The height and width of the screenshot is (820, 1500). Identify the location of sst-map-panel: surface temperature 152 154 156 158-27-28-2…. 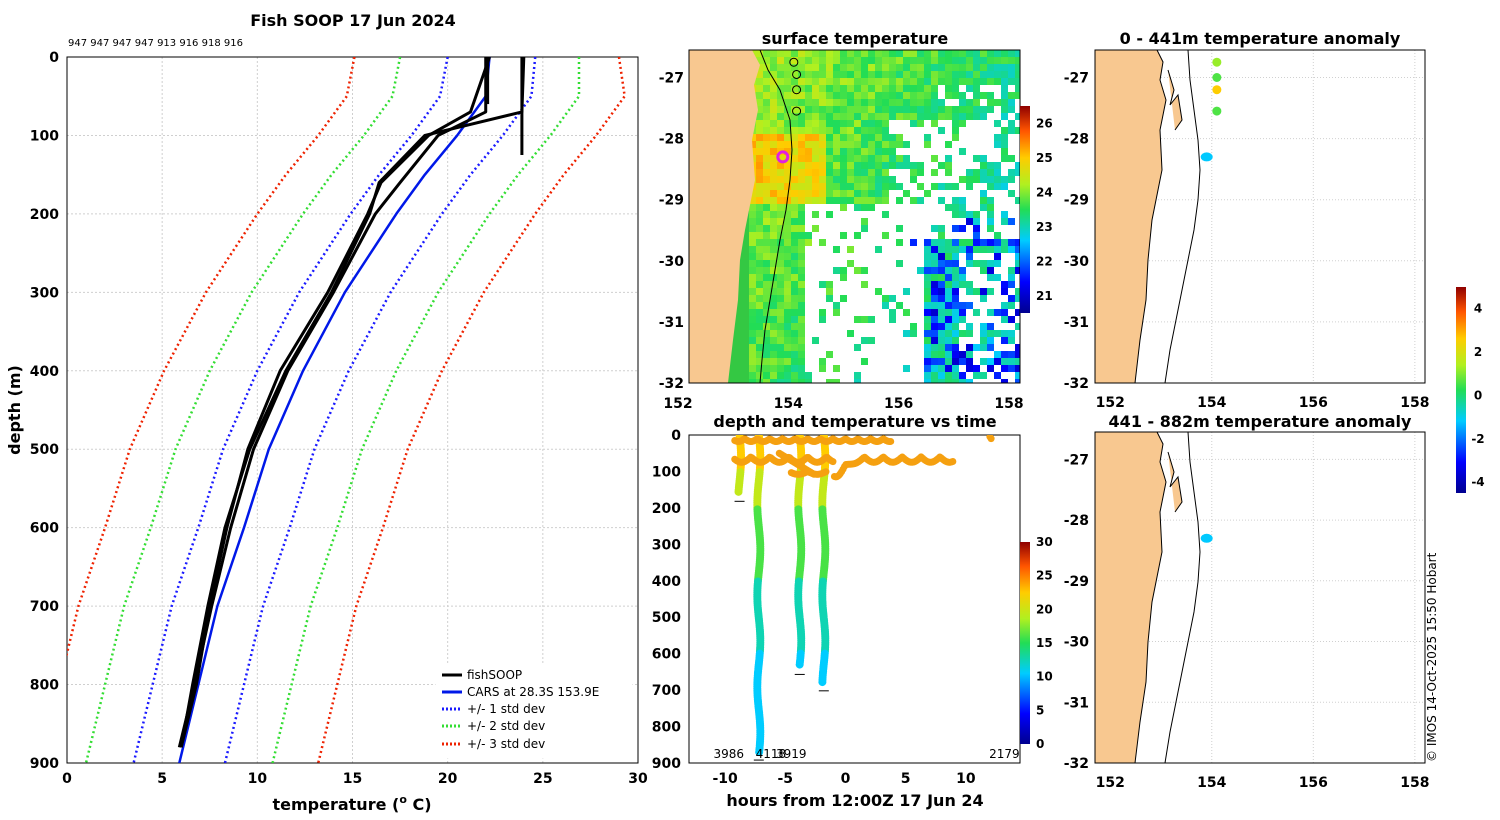
(856, 220).